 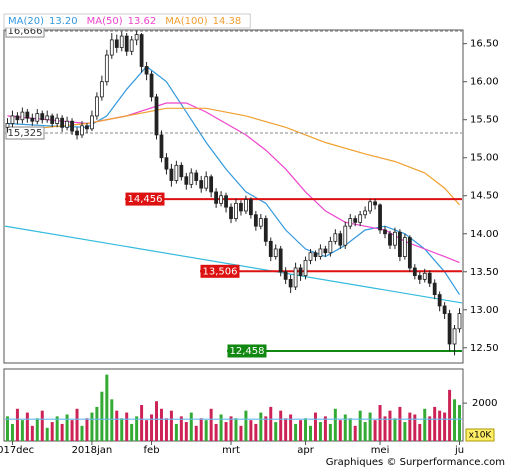 I want to click on y-tick-label: 15.50, so click(x=484, y=120).